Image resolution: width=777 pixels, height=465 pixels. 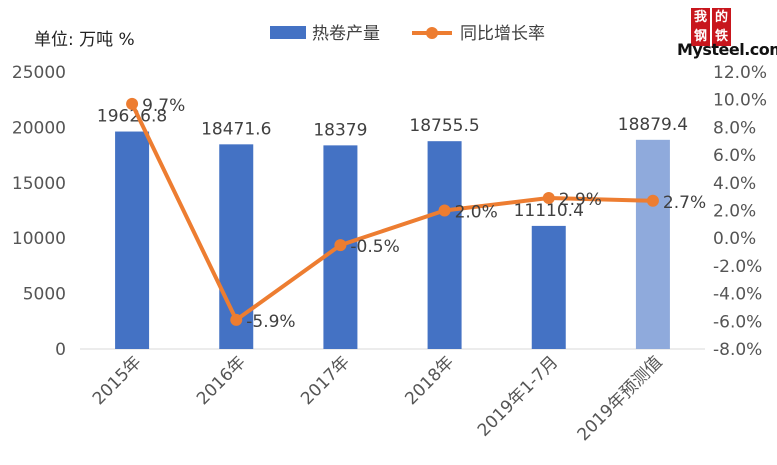 What do you see at coordinates (132, 117) in the screenshot?
I see `bar-data-label: 19626.8` at bounding box center [132, 117].